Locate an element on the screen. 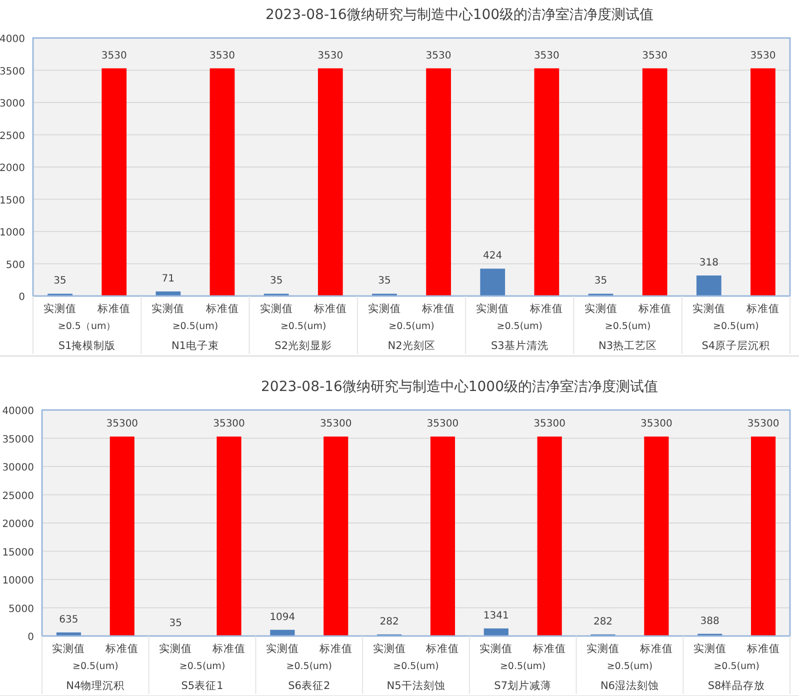 Image resolution: width=799 pixels, height=696 pixels. text: S1掩模制版 is located at coordinates (87, 345).